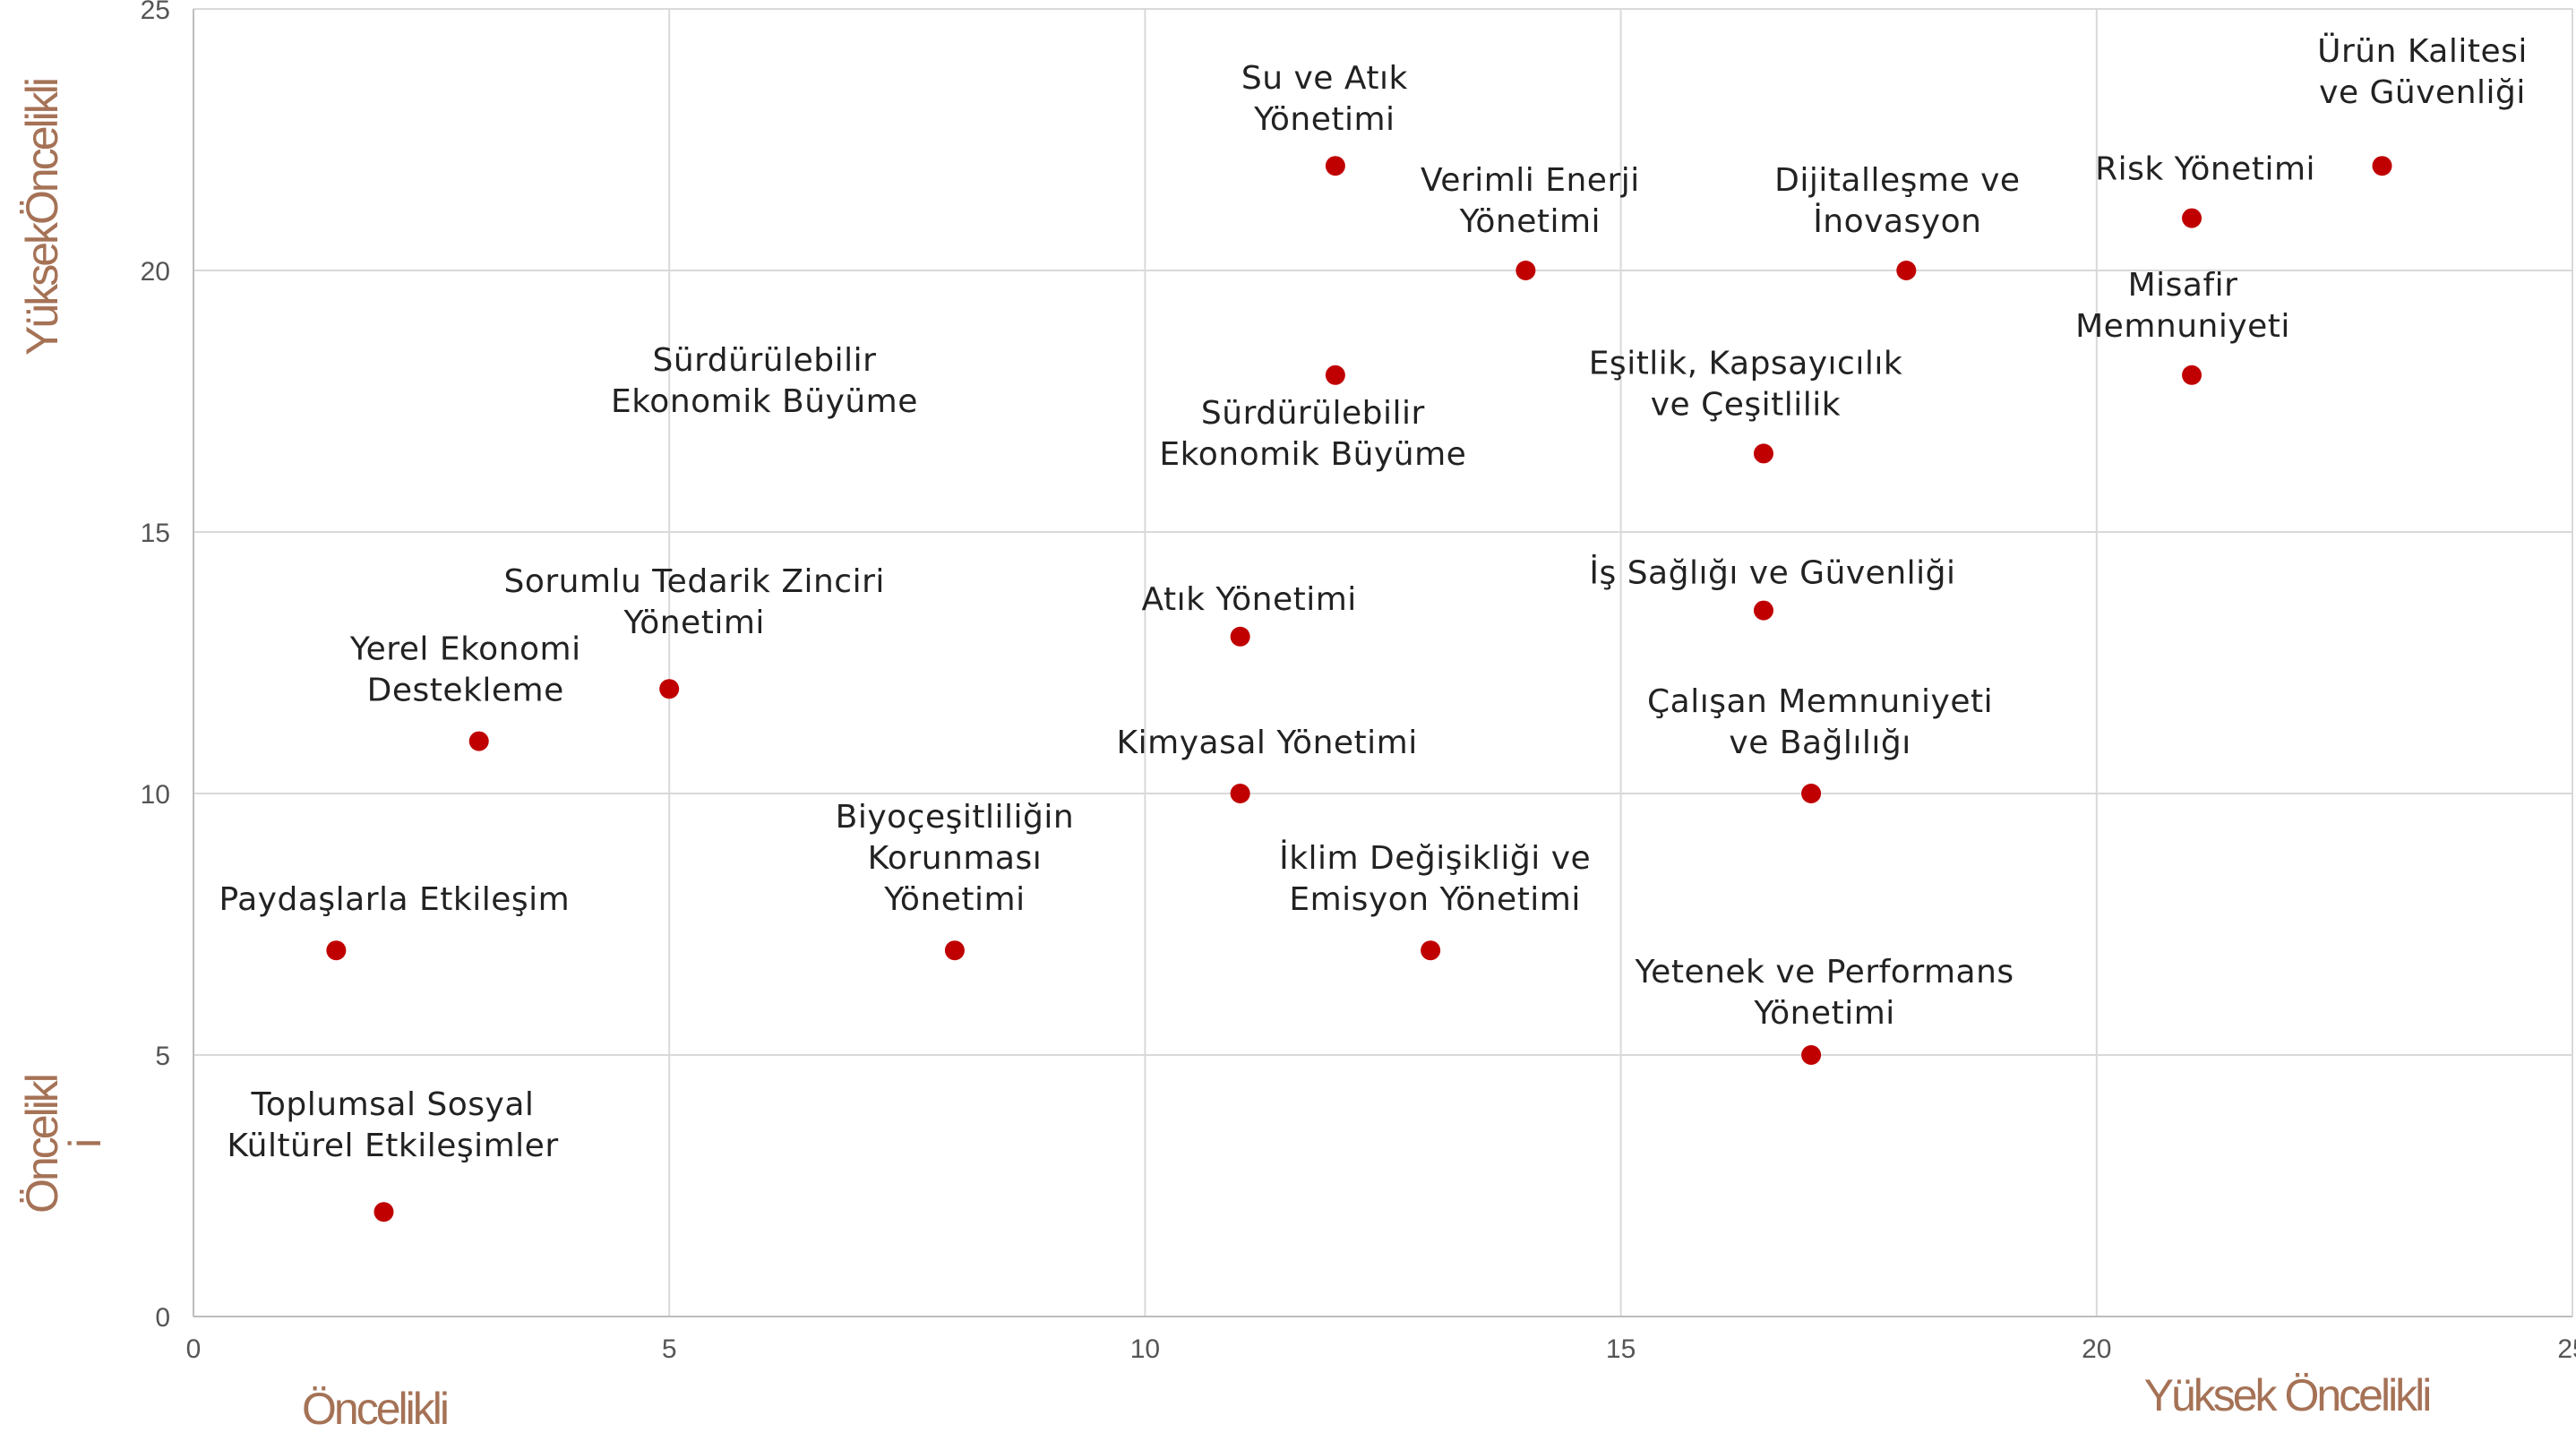 The width and height of the screenshot is (2576, 1441). I want to click on x-high-priority-label: Yüksek Öncelikli, so click(2287, 1395).